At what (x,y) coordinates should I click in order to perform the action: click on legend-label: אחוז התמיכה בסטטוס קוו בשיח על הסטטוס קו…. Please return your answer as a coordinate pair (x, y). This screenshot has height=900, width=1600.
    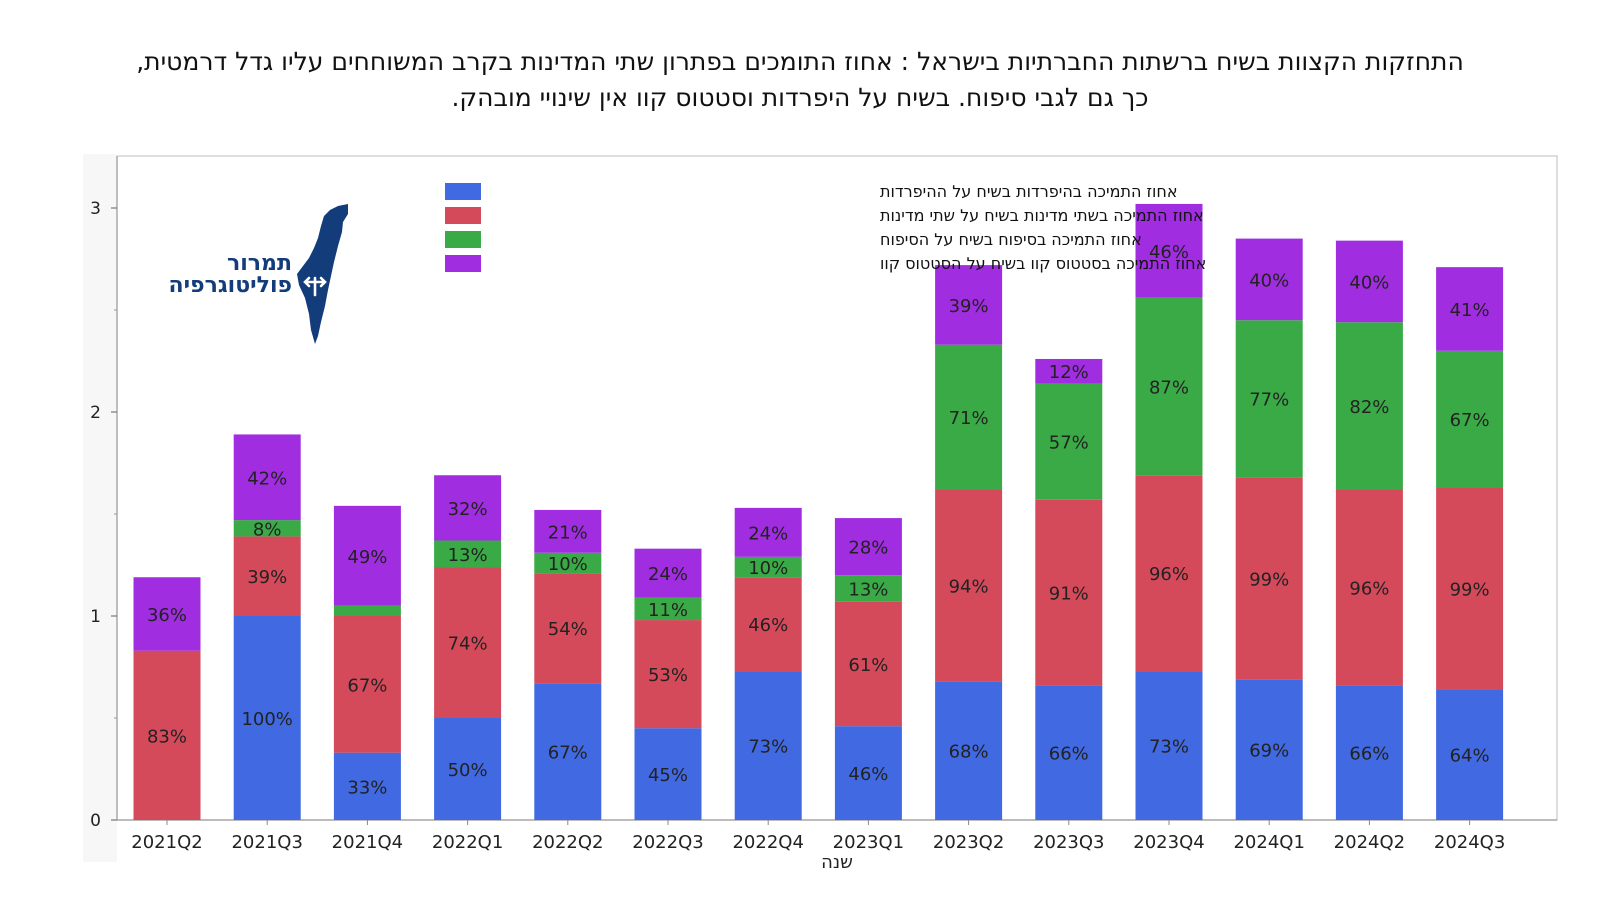
    Looking at the image, I should click on (1043, 263).